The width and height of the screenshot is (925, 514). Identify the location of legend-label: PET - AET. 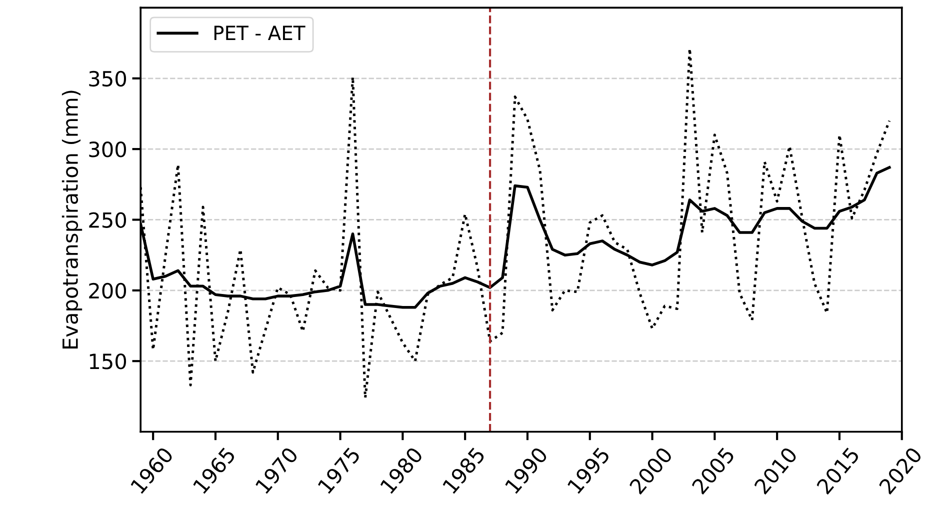
(260, 33).